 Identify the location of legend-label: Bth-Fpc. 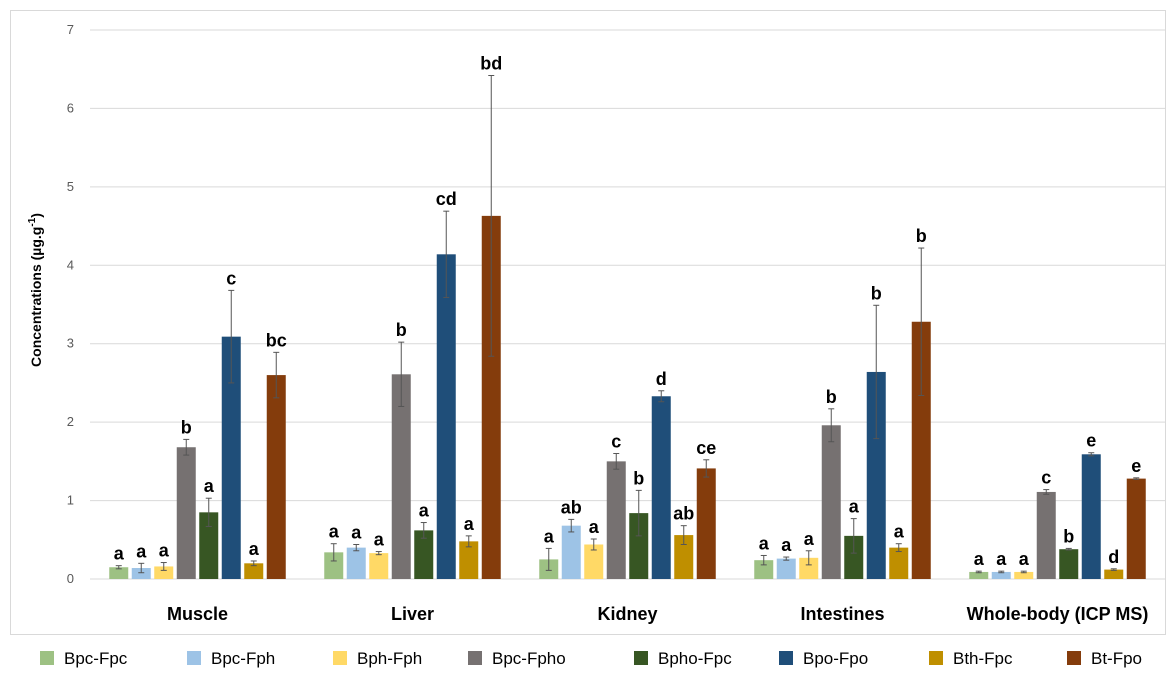
(983, 658).